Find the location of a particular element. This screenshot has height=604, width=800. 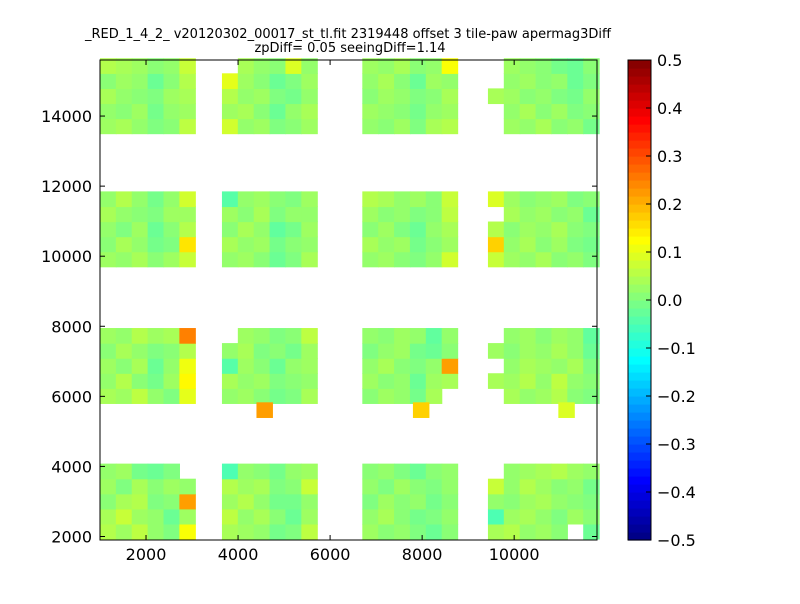

x-tick-label: 6000 is located at coordinates (330, 554).